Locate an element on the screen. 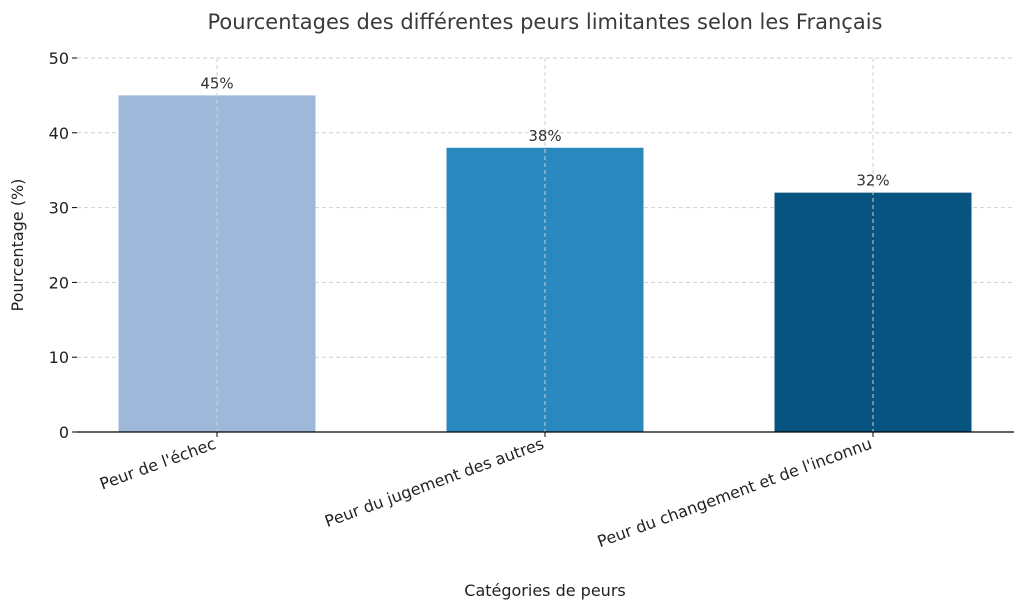 The image size is (1024, 610). y-tick-label: 40 is located at coordinates (59, 133).